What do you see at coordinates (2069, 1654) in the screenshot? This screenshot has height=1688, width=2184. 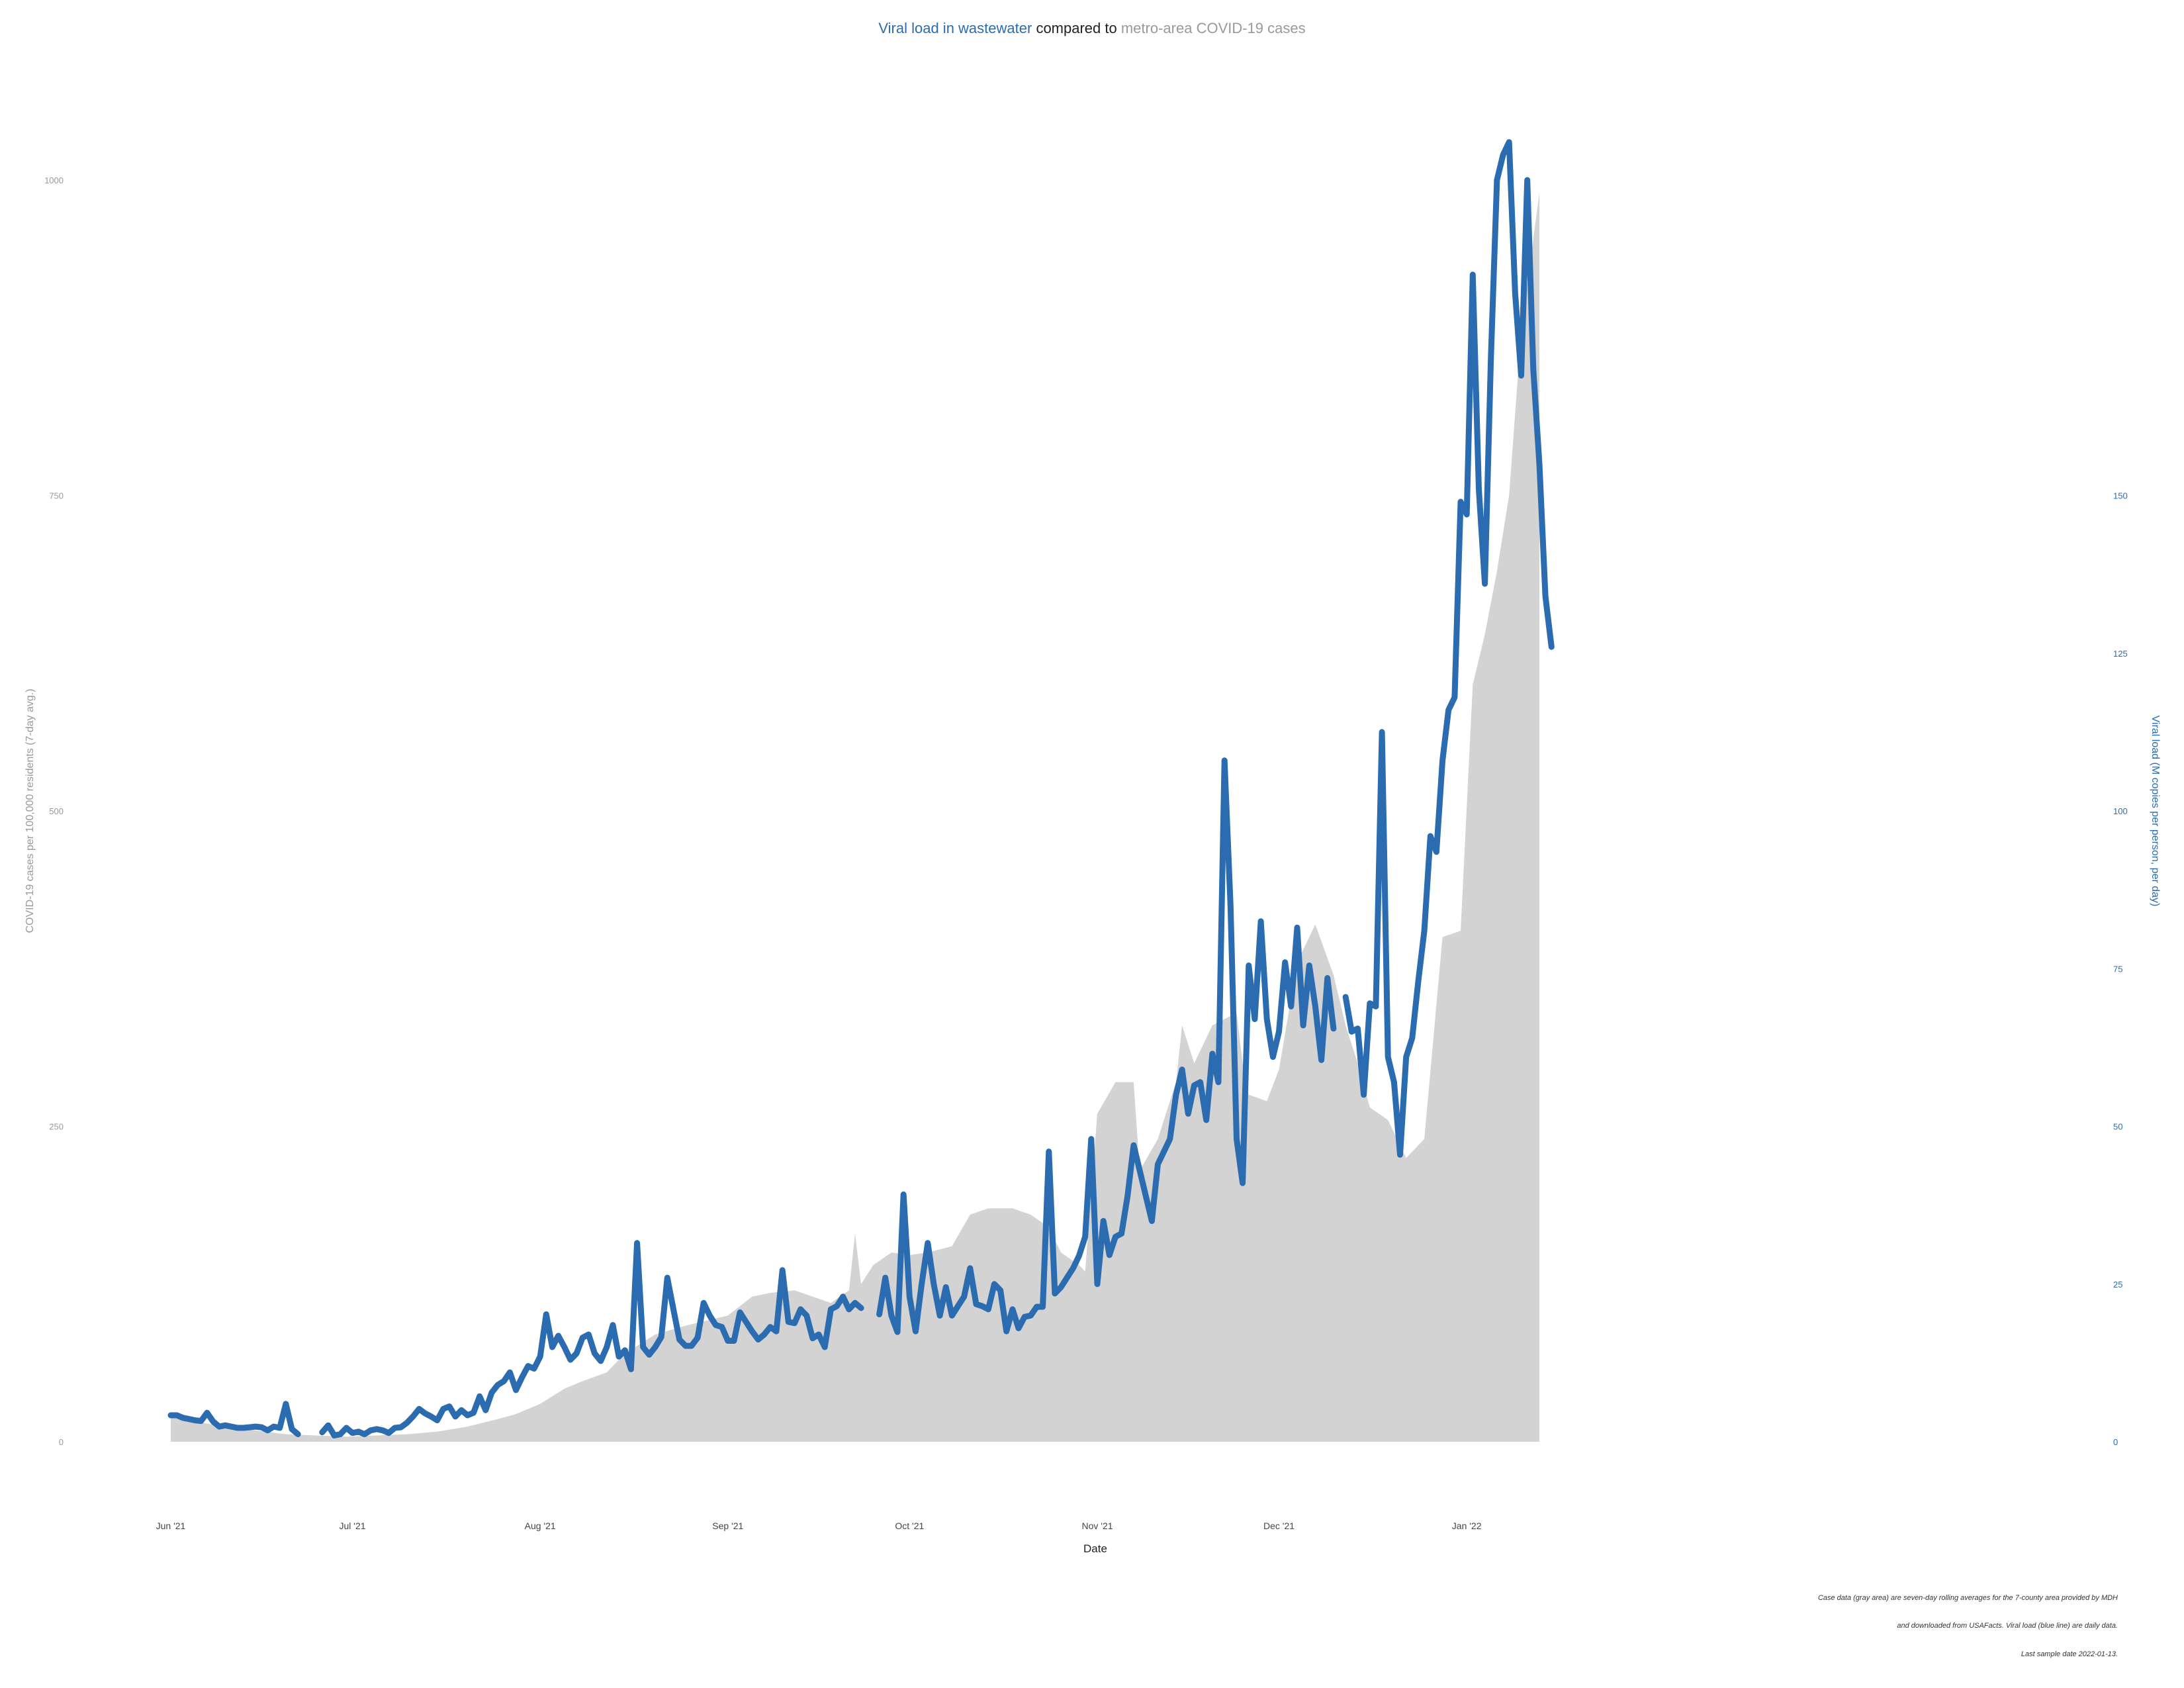 I see `caption-line-3: Last sample date 2022-01-13.` at bounding box center [2069, 1654].